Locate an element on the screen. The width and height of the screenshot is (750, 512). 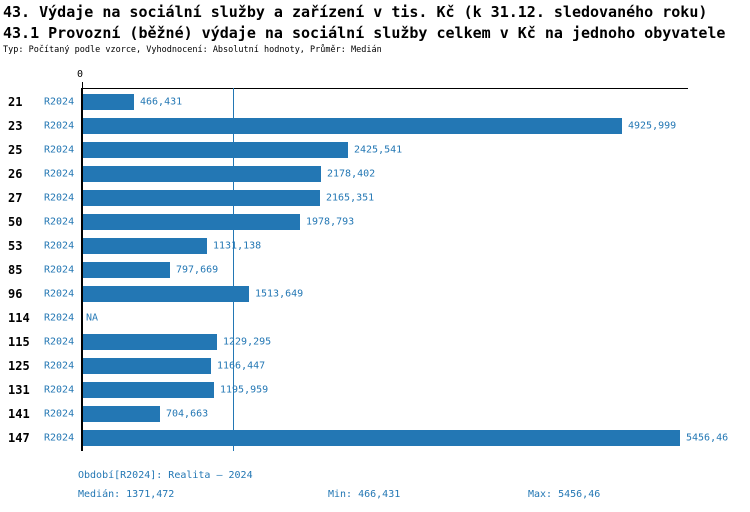
y-axis-line is located at coordinates (82, 269).